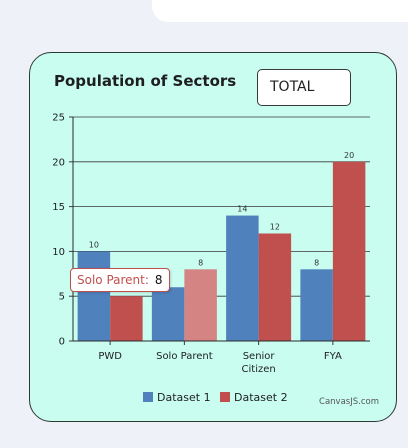 The width and height of the screenshot is (408, 448). I want to click on x-axis-ticks: PWD Solo Parent Senior Citizen FYA, so click(220, 358).